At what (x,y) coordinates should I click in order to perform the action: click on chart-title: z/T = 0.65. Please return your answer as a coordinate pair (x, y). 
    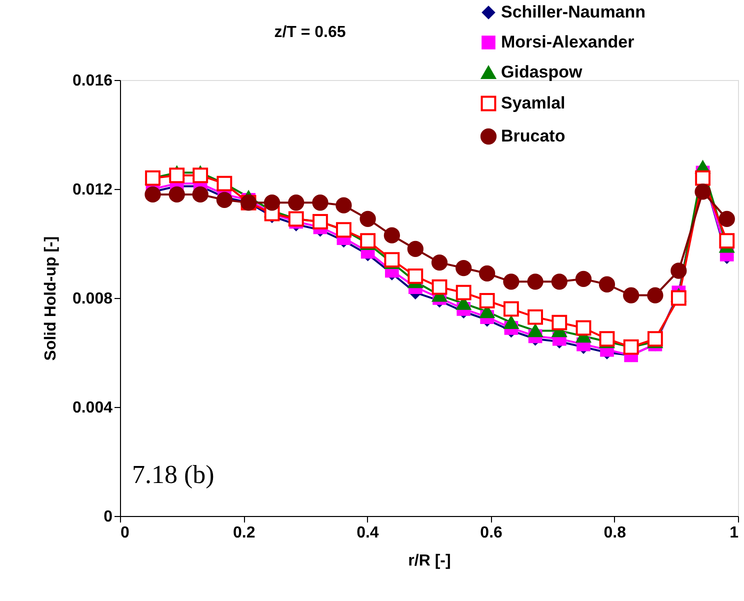
    Looking at the image, I should click on (310, 32).